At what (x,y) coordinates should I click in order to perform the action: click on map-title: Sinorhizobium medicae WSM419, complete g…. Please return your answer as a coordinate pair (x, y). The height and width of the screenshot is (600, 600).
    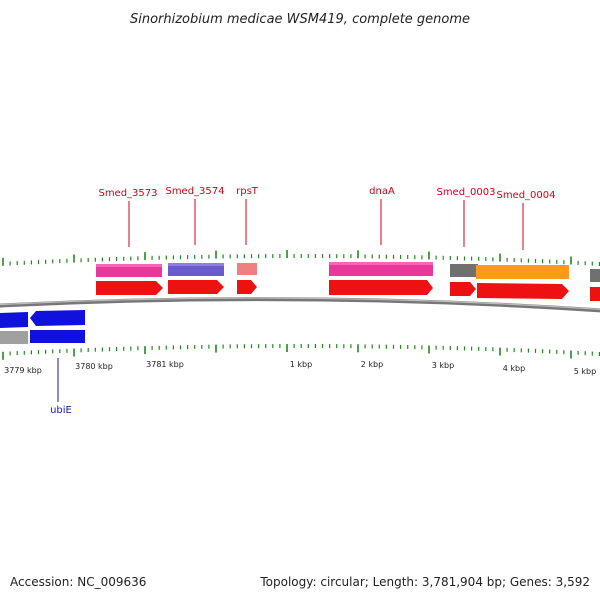
    Looking at the image, I should click on (300, 19).